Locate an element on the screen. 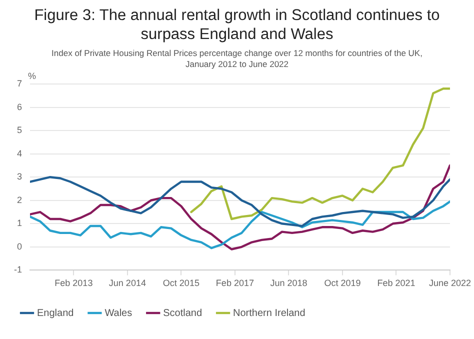 Image resolution: width=474 pixels, height=339 pixels. x-tick-label: Jun 2014 is located at coordinates (127, 283).